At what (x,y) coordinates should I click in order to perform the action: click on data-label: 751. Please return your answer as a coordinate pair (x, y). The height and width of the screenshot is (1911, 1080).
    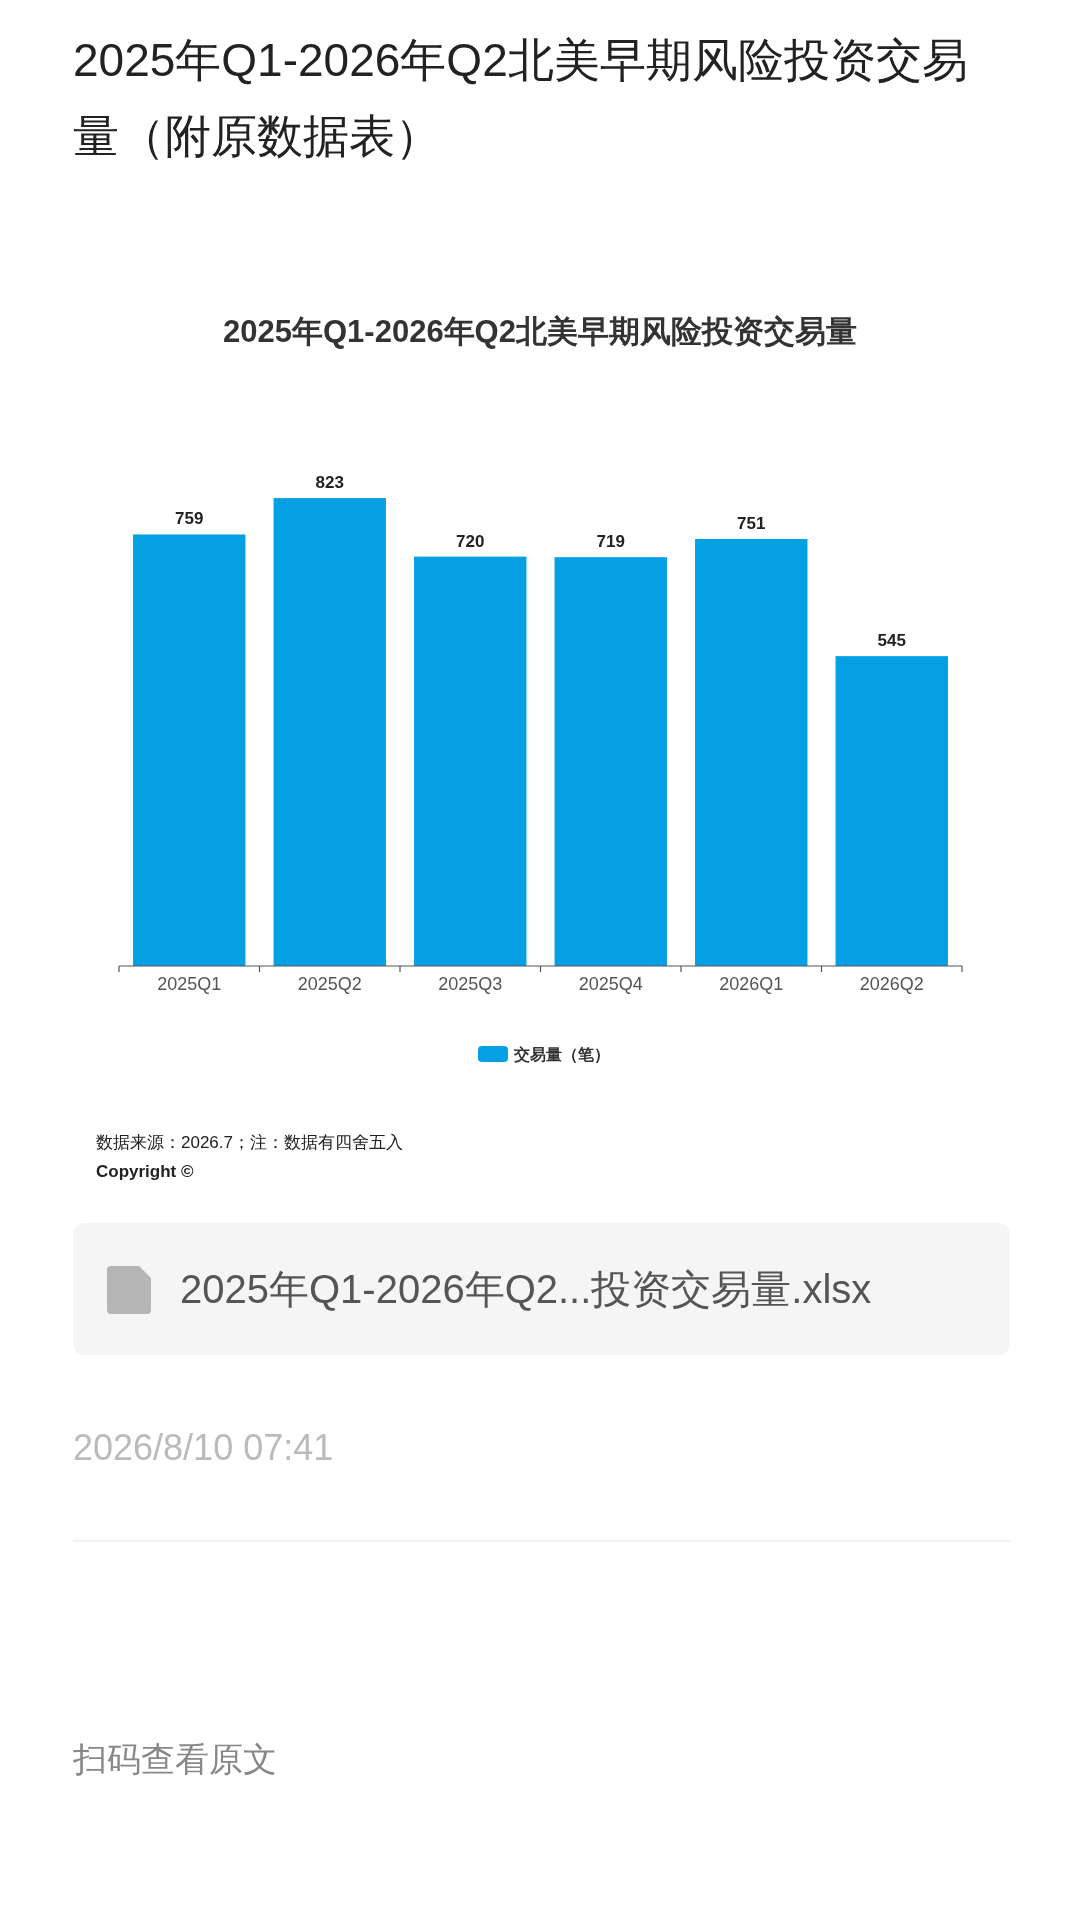
    Looking at the image, I should click on (751, 523).